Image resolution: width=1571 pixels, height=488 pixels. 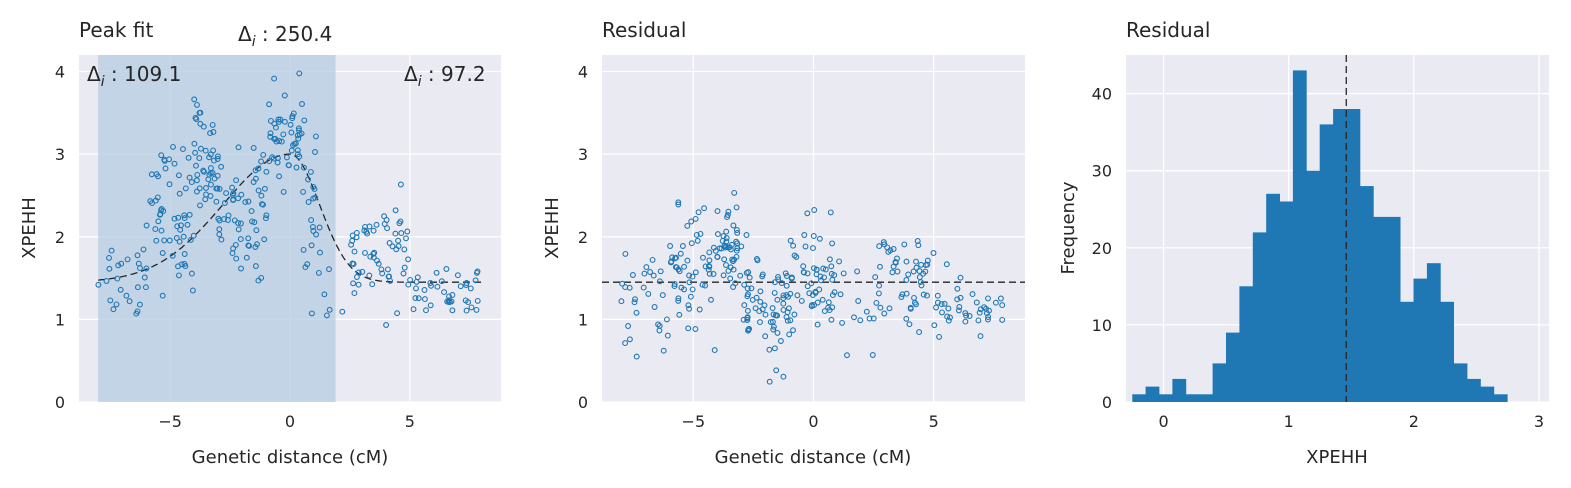 I want to click on histogram-bar, so click(x=1246, y=344).